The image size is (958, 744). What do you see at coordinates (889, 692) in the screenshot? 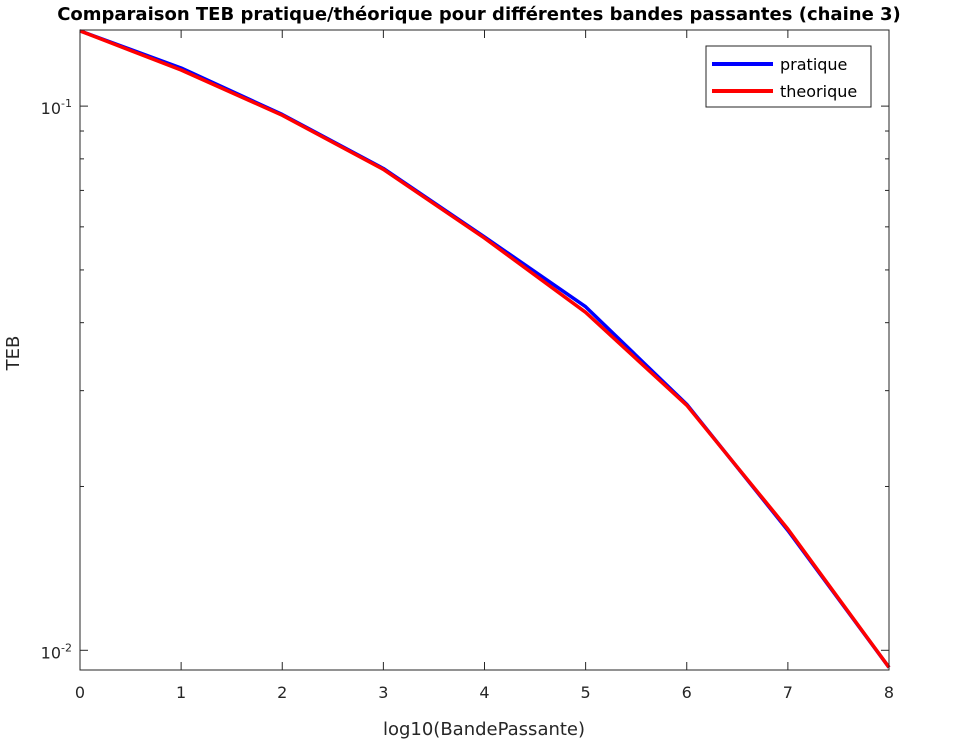
I see `x-tick-label: 8` at bounding box center [889, 692].